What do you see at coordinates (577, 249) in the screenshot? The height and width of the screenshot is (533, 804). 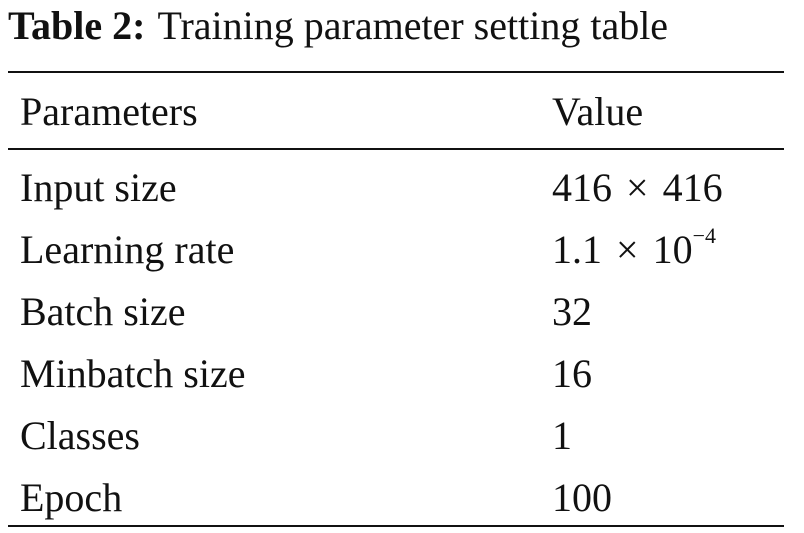 I see `value-base: 1.1` at bounding box center [577, 249].